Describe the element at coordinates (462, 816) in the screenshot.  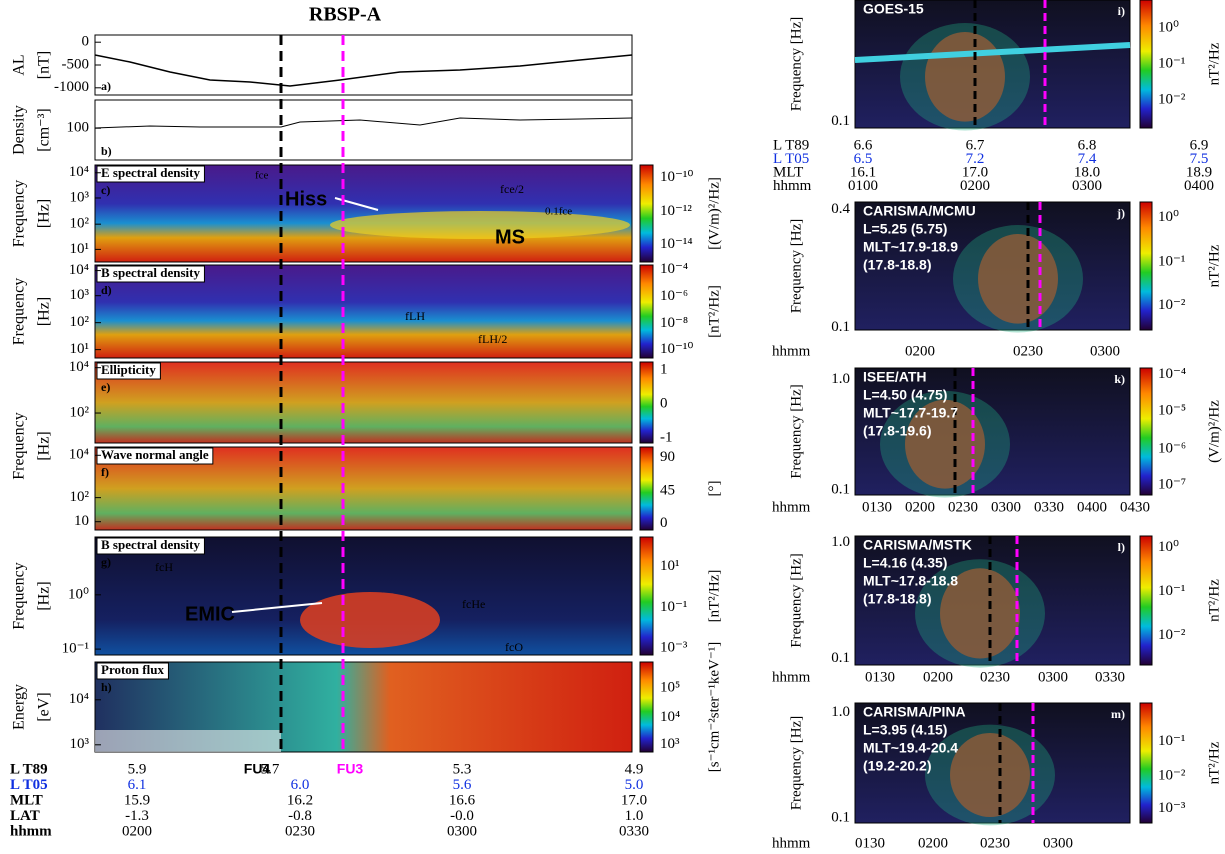
I see `row-value: -0.0` at that location.